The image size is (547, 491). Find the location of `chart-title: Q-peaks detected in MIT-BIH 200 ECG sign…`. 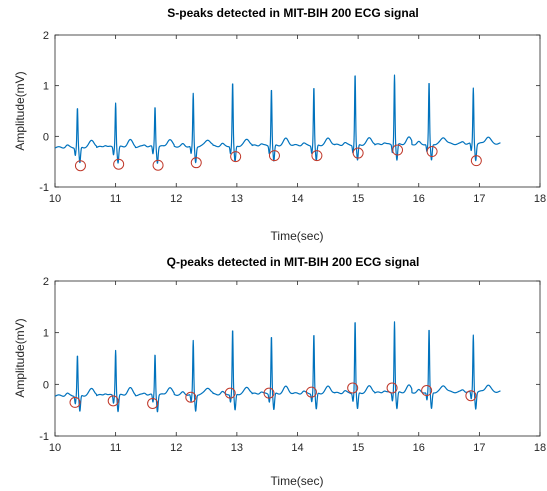

chart-title: Q-peaks detected in MIT-BIH 200 ECG sign… is located at coordinates (293, 262).